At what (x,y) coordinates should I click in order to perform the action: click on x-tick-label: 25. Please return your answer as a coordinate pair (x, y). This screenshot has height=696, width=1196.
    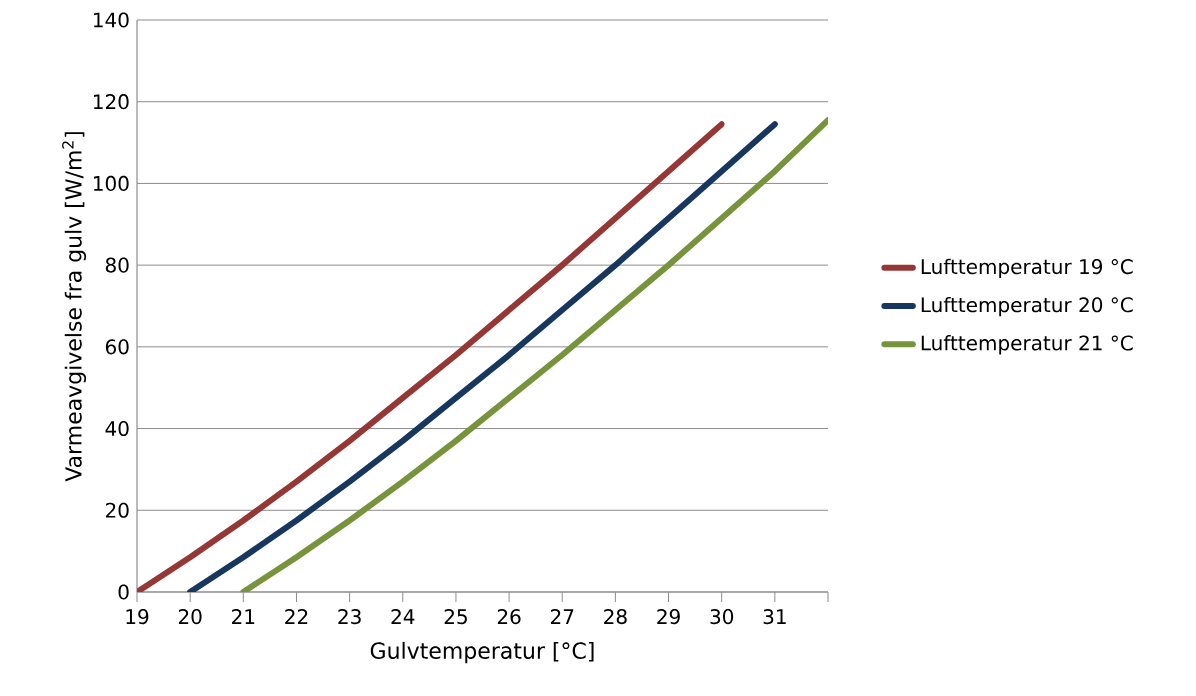
    Looking at the image, I should click on (455, 617).